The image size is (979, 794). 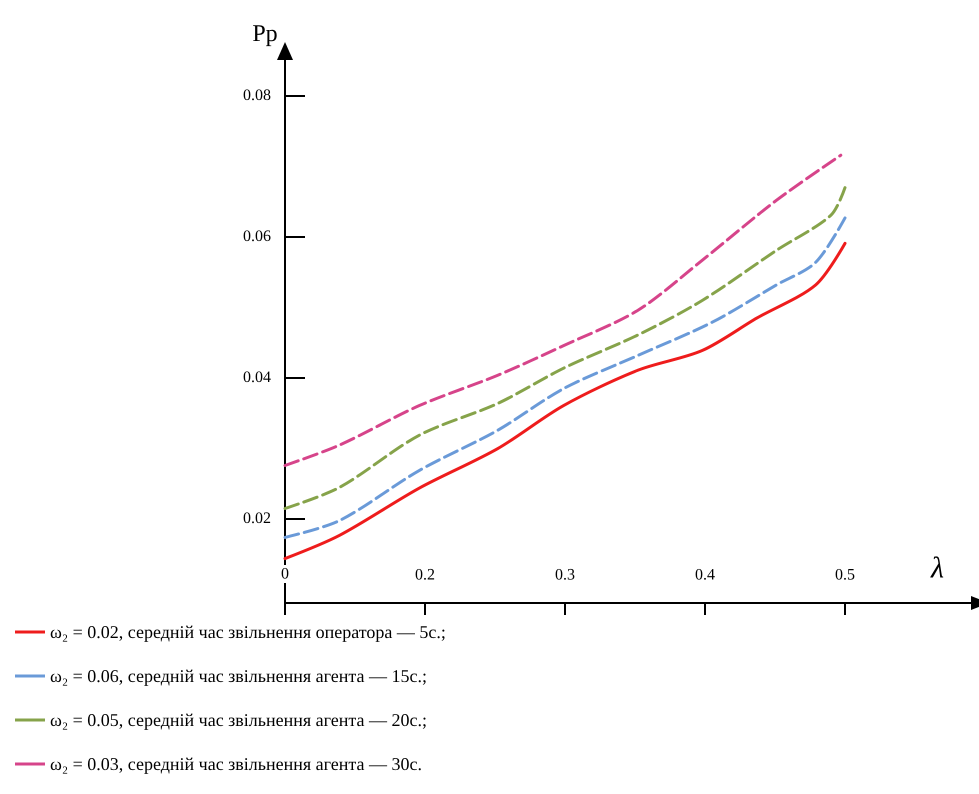 I want to click on x-tick-label: 0, so click(x=285, y=574).